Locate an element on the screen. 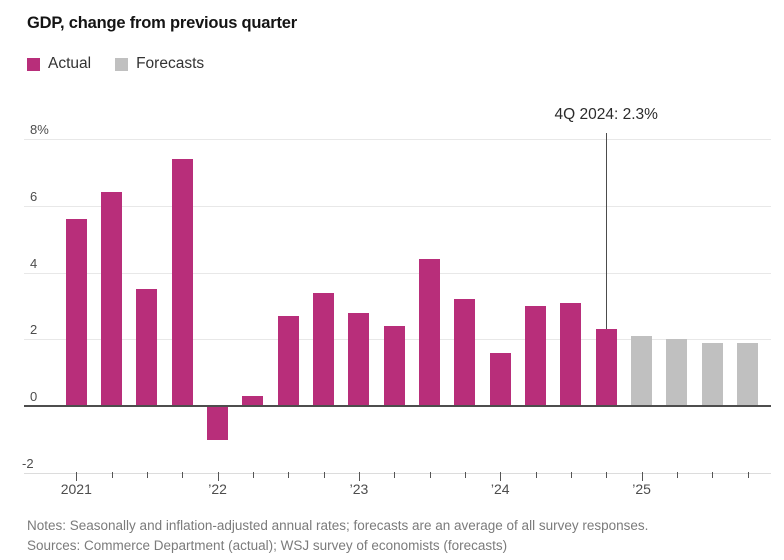 Image resolution: width=784 pixels, height=560 pixels. annotation-line is located at coordinates (607, 231).